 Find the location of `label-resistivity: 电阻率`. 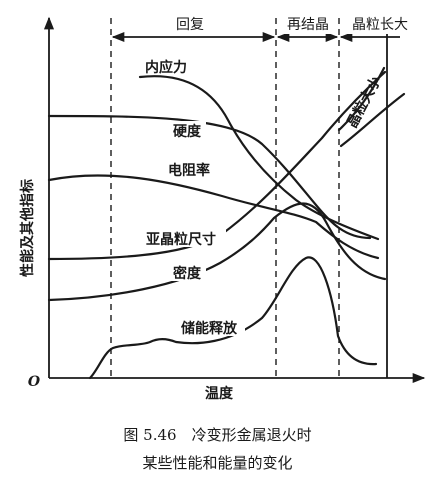

label-resistivity: 电阻率 is located at coordinates (189, 170).